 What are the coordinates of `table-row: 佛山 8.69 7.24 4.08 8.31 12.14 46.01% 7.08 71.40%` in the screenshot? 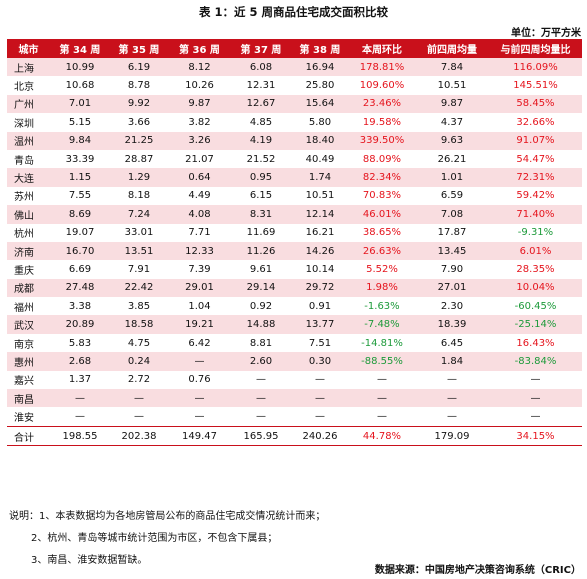 It's located at (294, 214).